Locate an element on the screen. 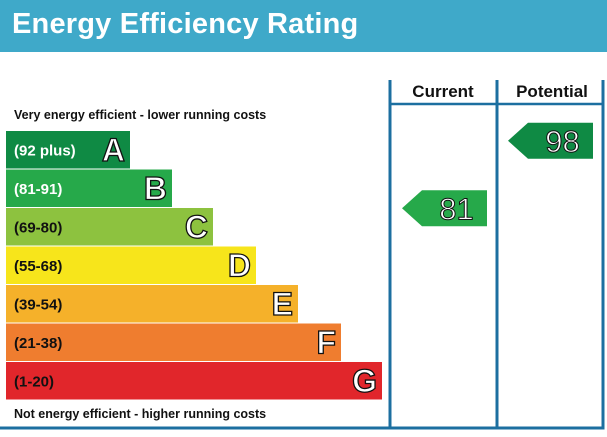 Image resolution: width=607 pixels, height=437 pixels. band-g-bar is located at coordinates (194, 381).